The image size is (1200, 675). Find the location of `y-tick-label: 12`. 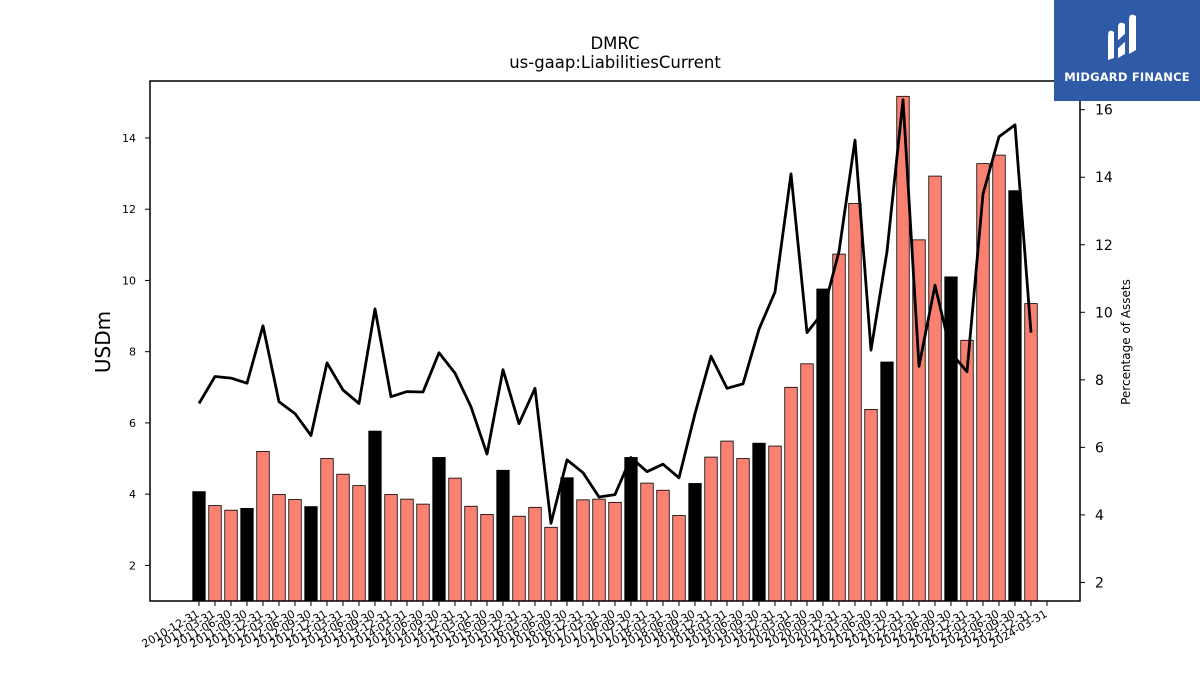

y-tick-label: 12 is located at coordinates (129, 209).